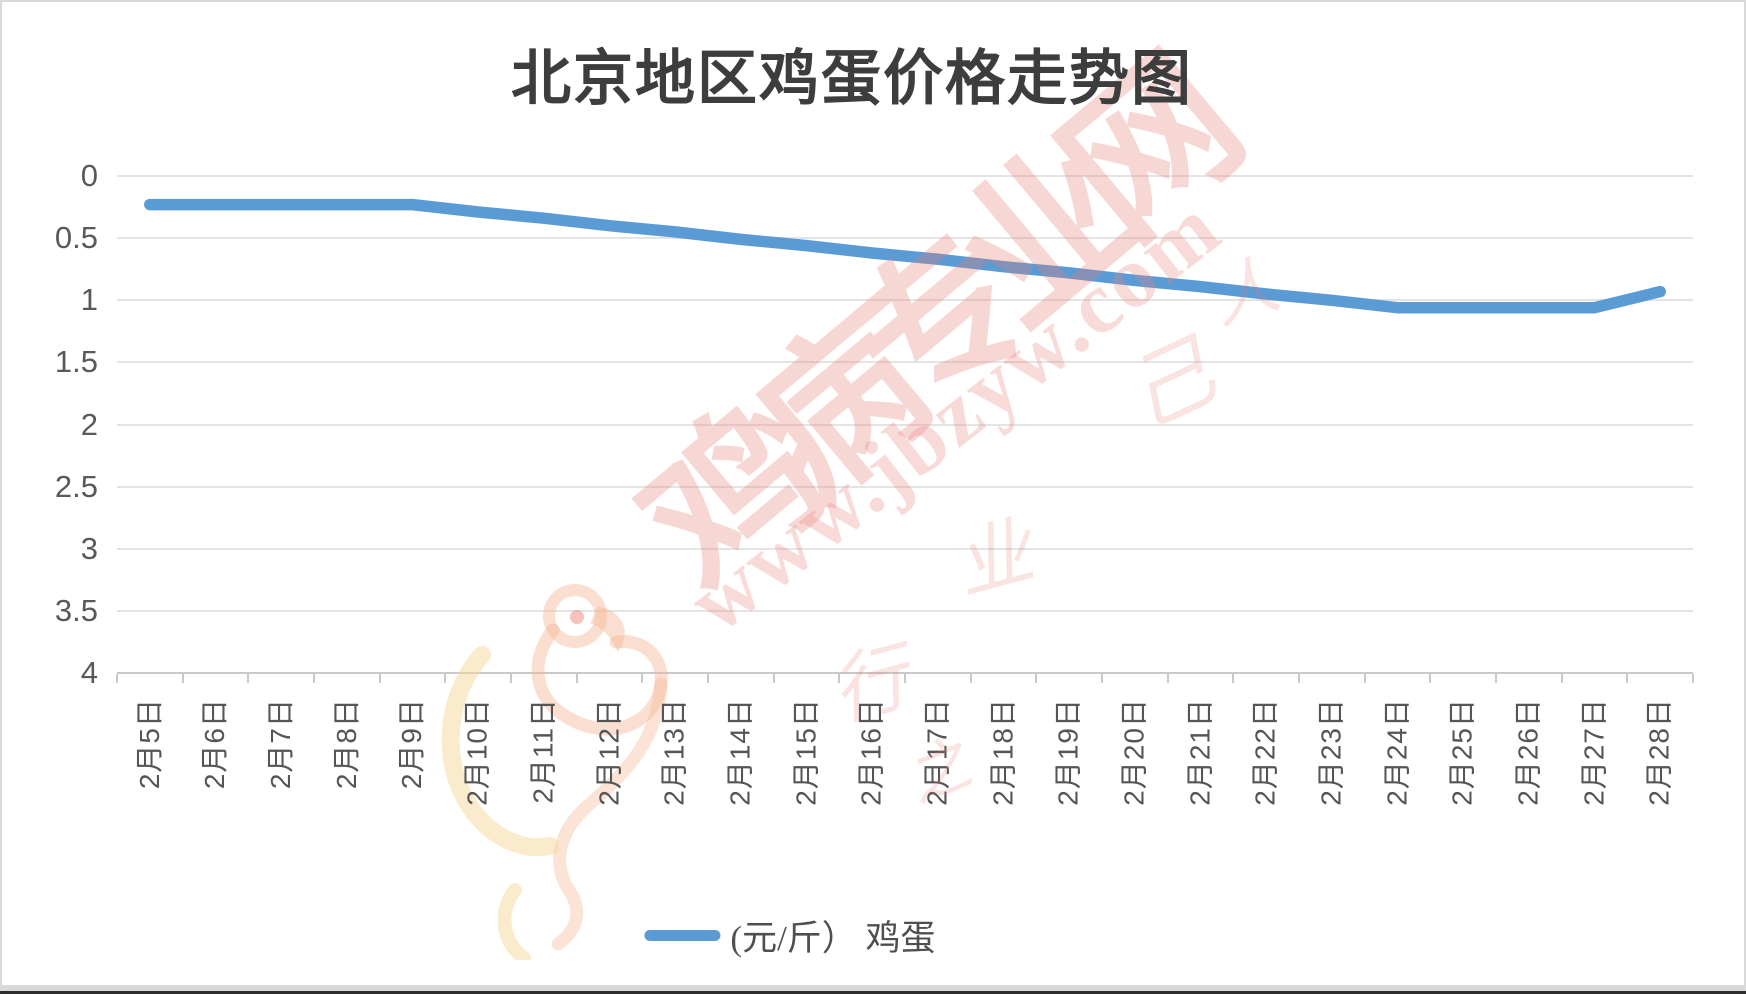 The image size is (1746, 994). I want to click on y-axis-label: 3, so click(89, 548).